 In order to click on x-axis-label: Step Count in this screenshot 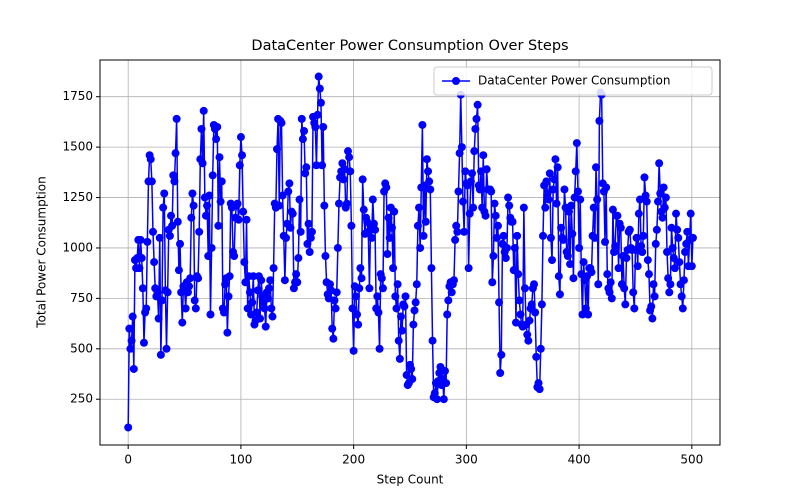, I will do `click(410, 480)`.